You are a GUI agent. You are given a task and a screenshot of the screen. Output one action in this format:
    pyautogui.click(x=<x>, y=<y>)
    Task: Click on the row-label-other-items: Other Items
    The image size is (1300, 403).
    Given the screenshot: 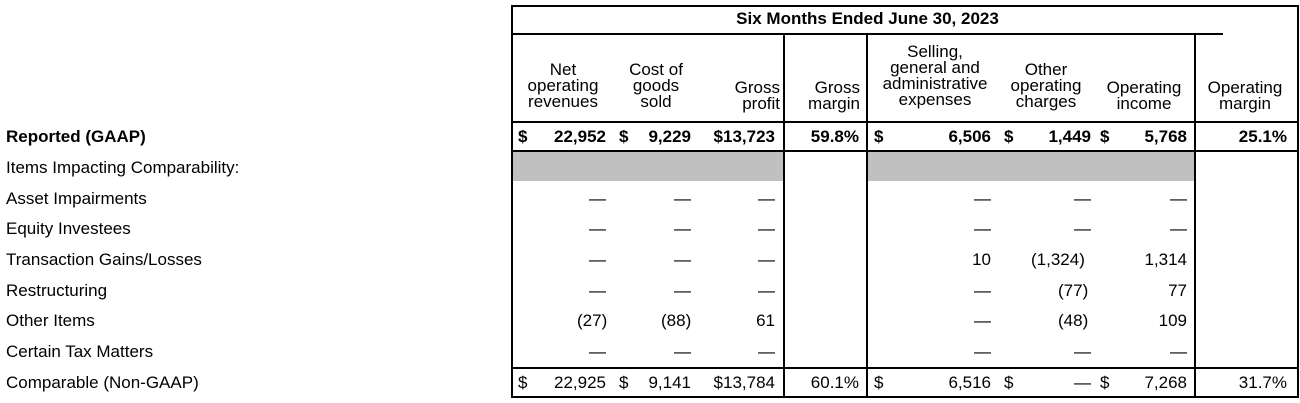 What is the action you would take?
    pyautogui.click(x=50, y=320)
    